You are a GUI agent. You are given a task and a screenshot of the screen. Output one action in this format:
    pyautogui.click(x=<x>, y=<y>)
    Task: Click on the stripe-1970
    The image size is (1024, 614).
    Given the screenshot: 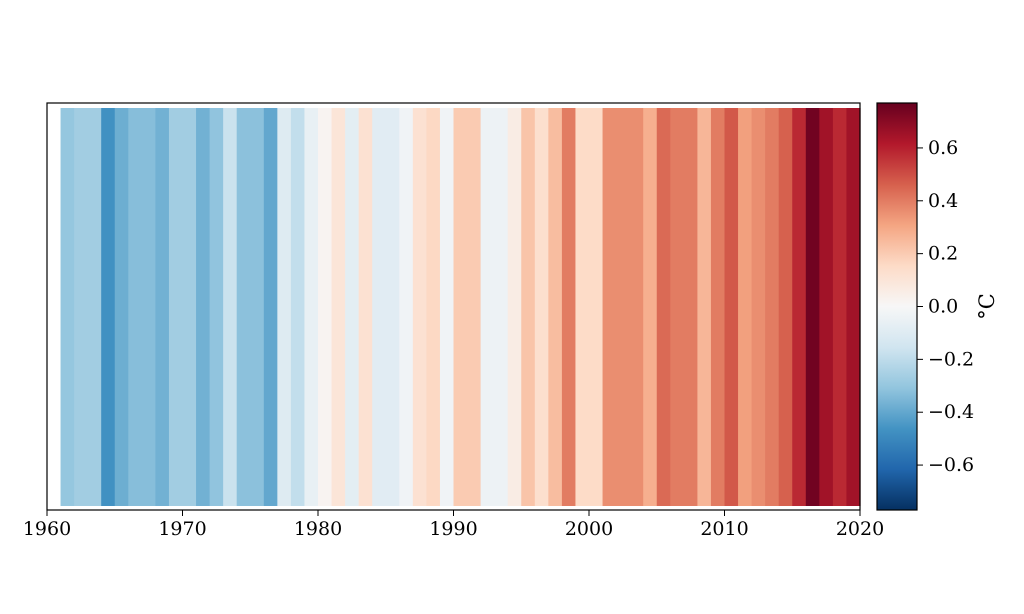 What is the action you would take?
    pyautogui.click(x=189, y=307)
    